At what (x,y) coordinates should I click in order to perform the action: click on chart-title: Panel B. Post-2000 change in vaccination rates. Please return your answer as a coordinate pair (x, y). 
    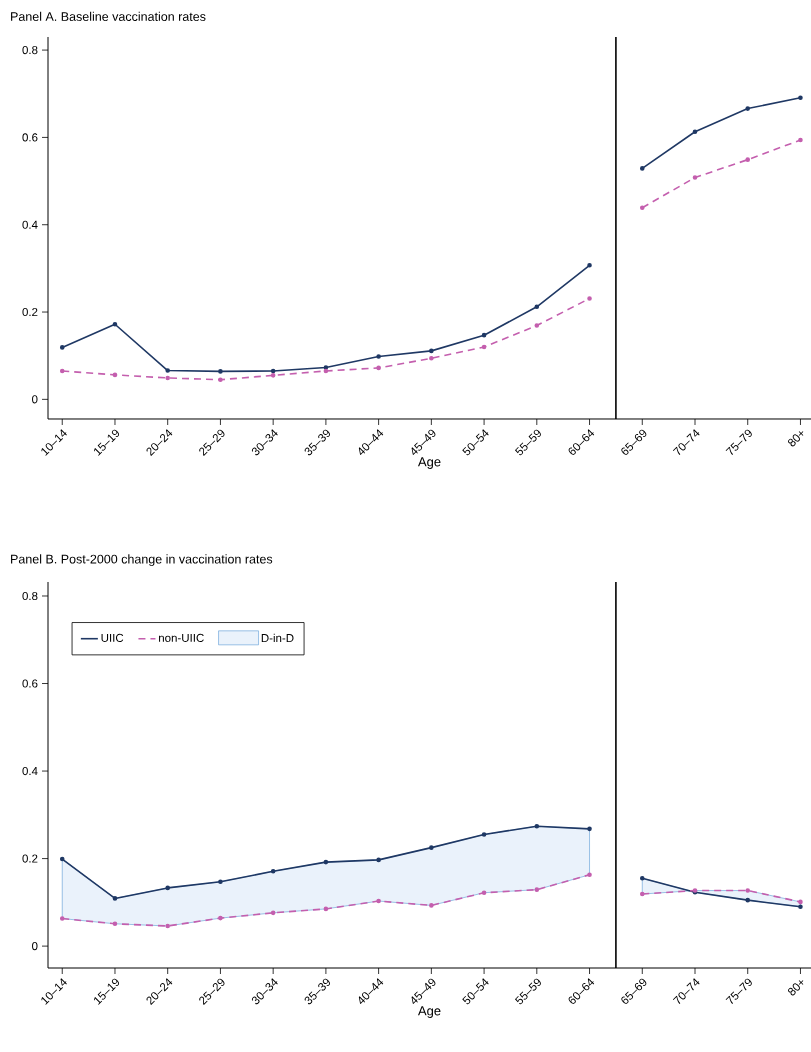
    Looking at the image, I should click on (142, 560).